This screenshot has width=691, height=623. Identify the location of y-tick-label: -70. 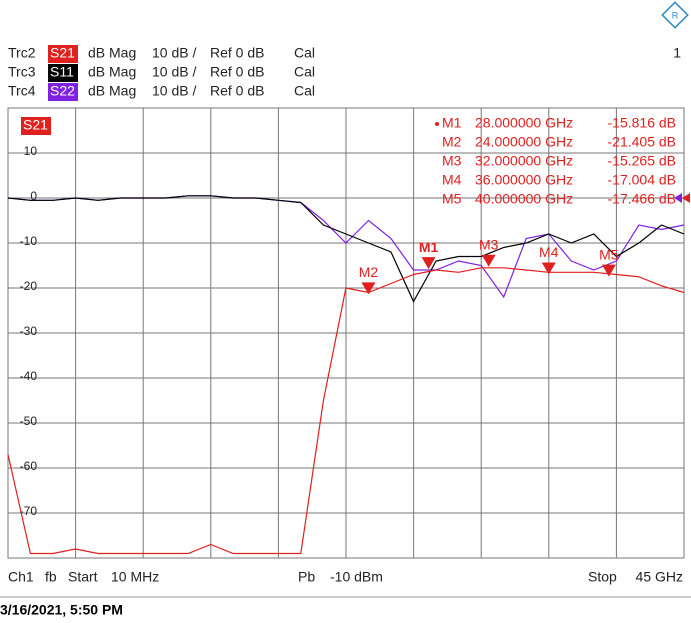
(29, 511).